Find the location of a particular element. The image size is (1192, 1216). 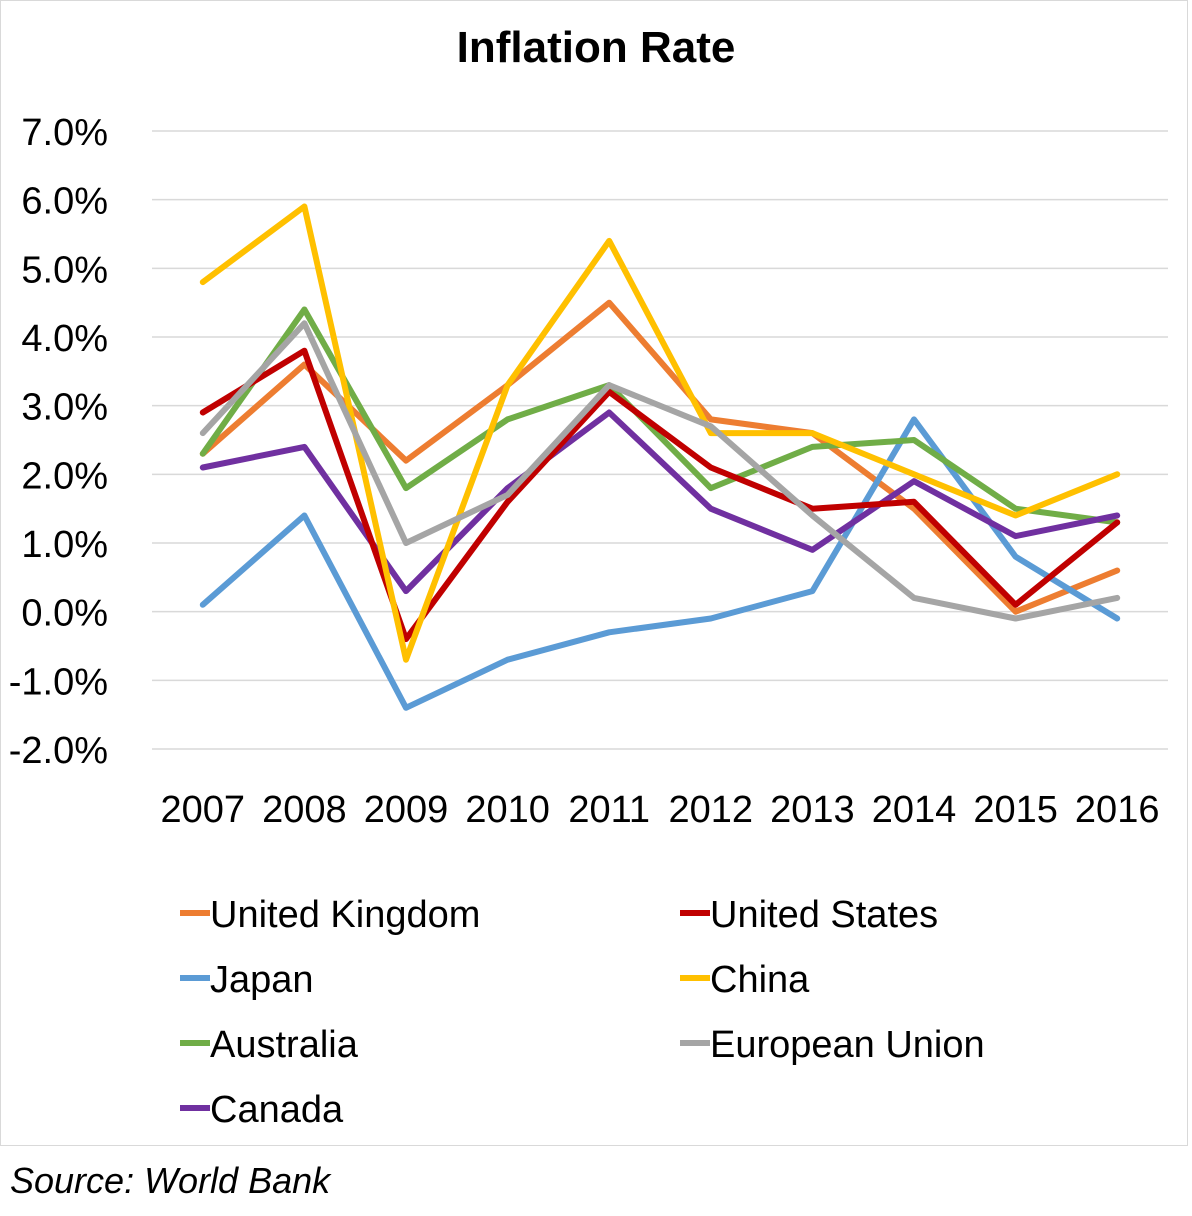

legend-label-united-states: United States is located at coordinates (824, 915).